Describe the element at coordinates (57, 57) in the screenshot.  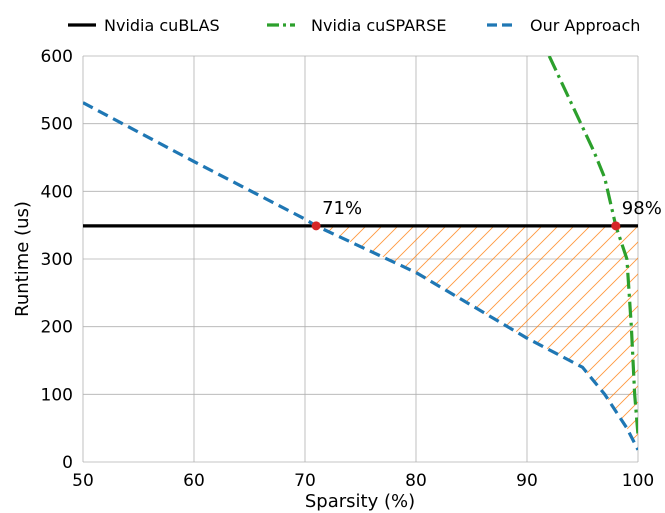
I see `y-tick-label: 600` at that location.